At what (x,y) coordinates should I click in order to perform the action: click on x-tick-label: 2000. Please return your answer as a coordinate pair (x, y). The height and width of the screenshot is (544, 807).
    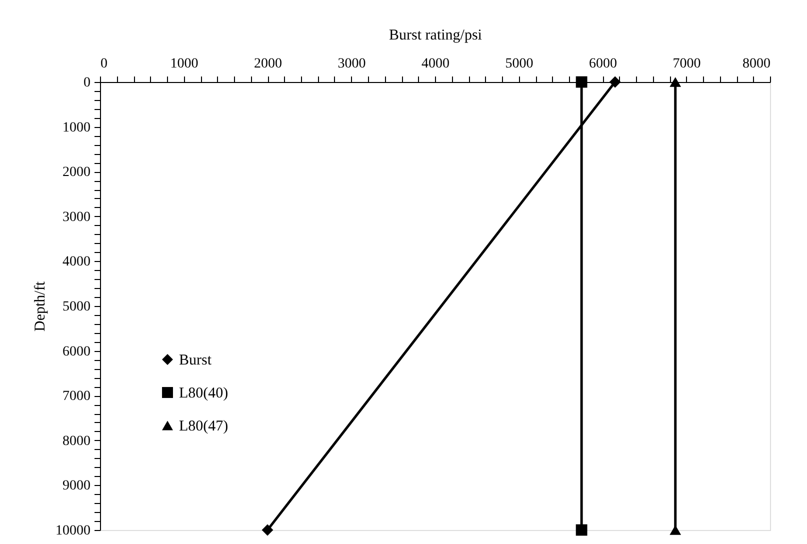
    Looking at the image, I should click on (268, 64).